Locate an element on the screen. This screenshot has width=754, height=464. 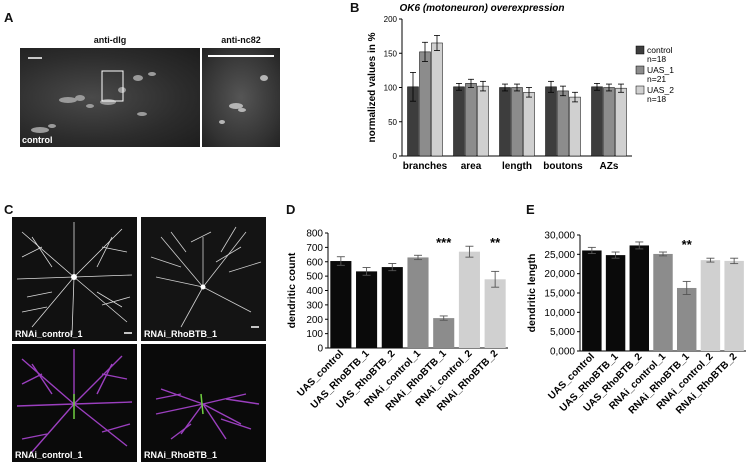
neuron-image-control is located at coordinates (74, 279).